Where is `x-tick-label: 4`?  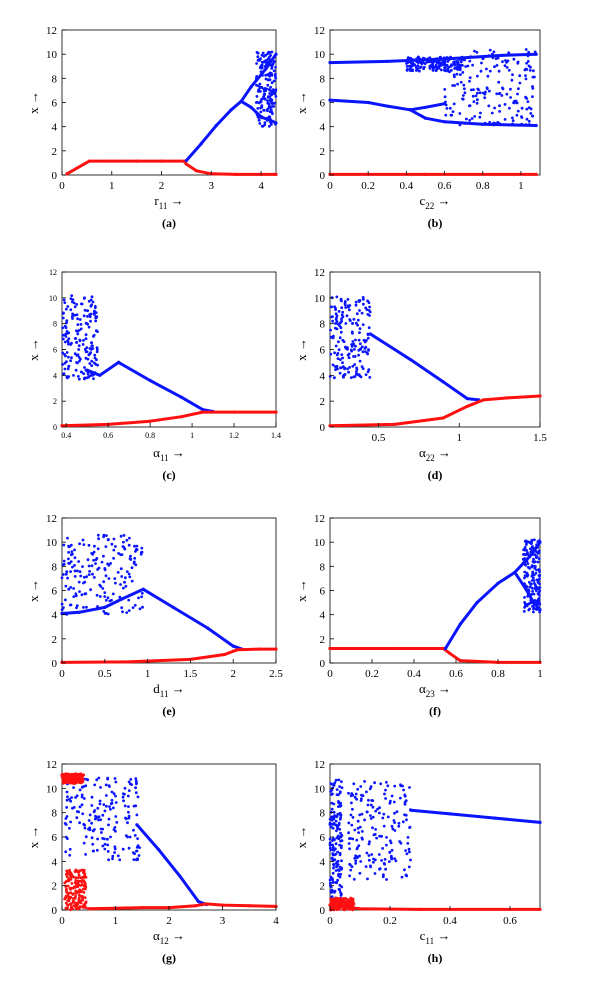
x-tick-label: 4 is located at coordinates (261, 186).